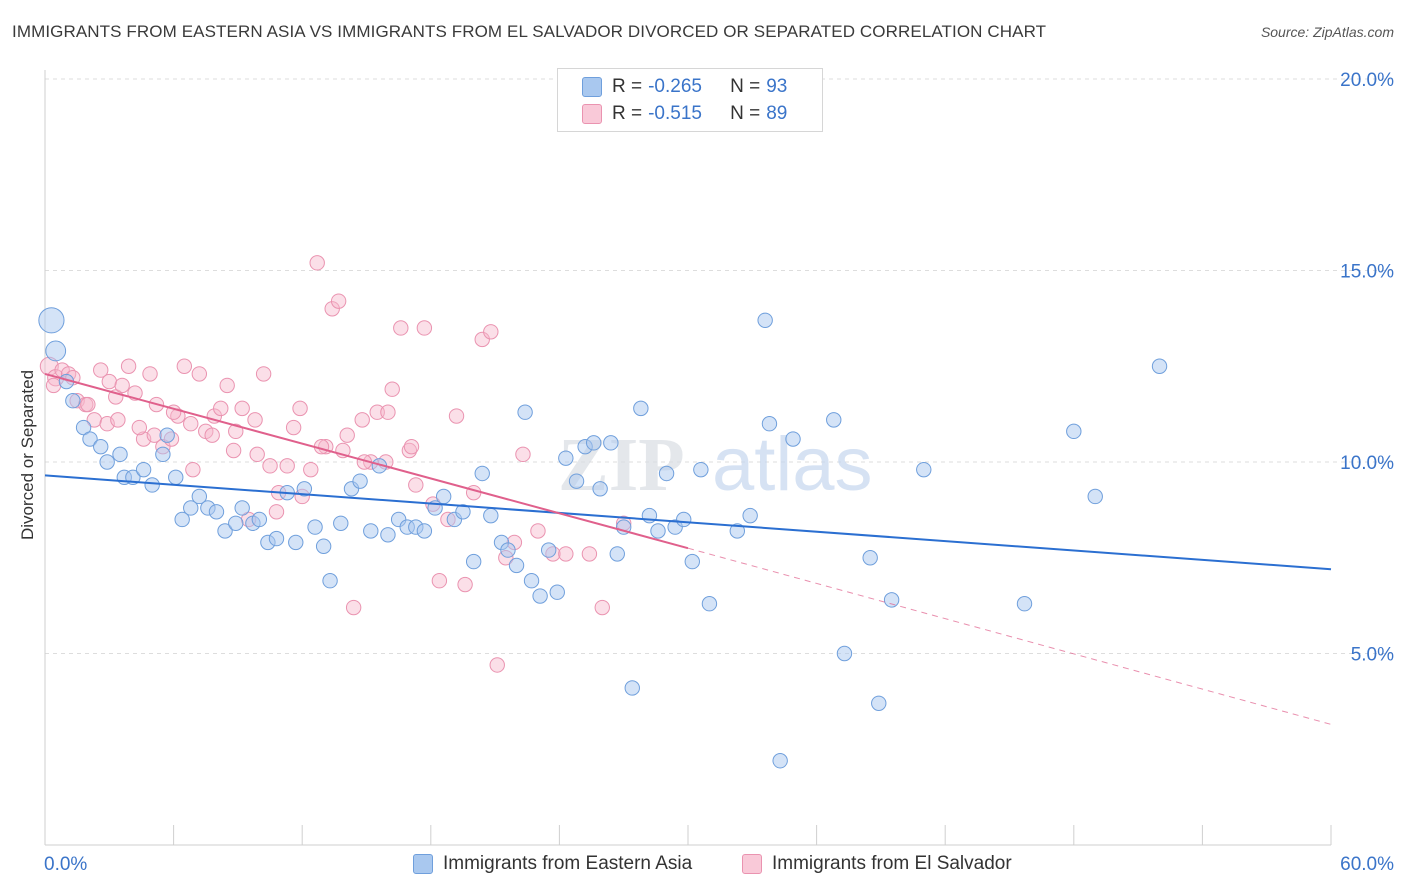  I want to click on stat-row-el-salvador: R = -0.515 N = 89, so click(684, 114).